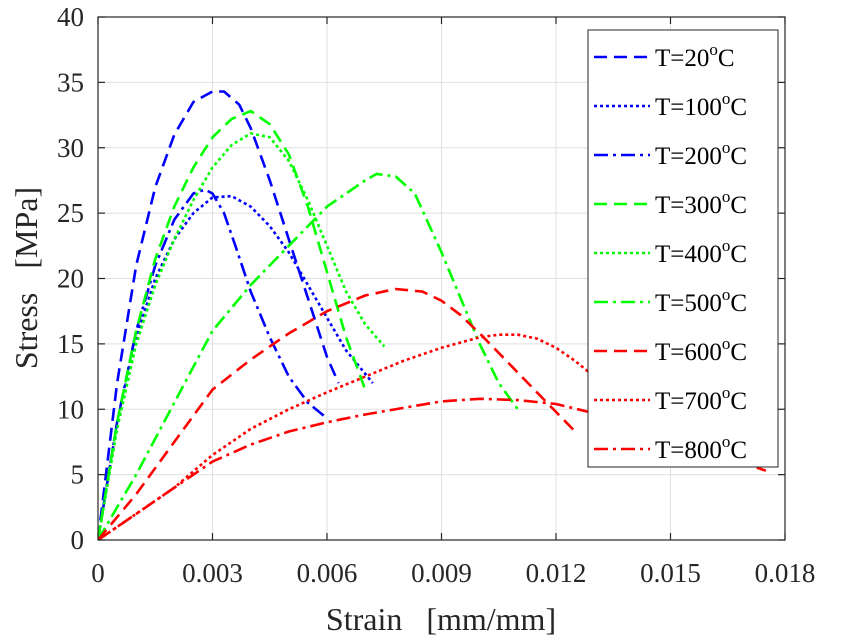 The width and height of the screenshot is (842, 642). What do you see at coordinates (327, 573) in the screenshot?
I see `x-tick-label: 0.006` at bounding box center [327, 573].